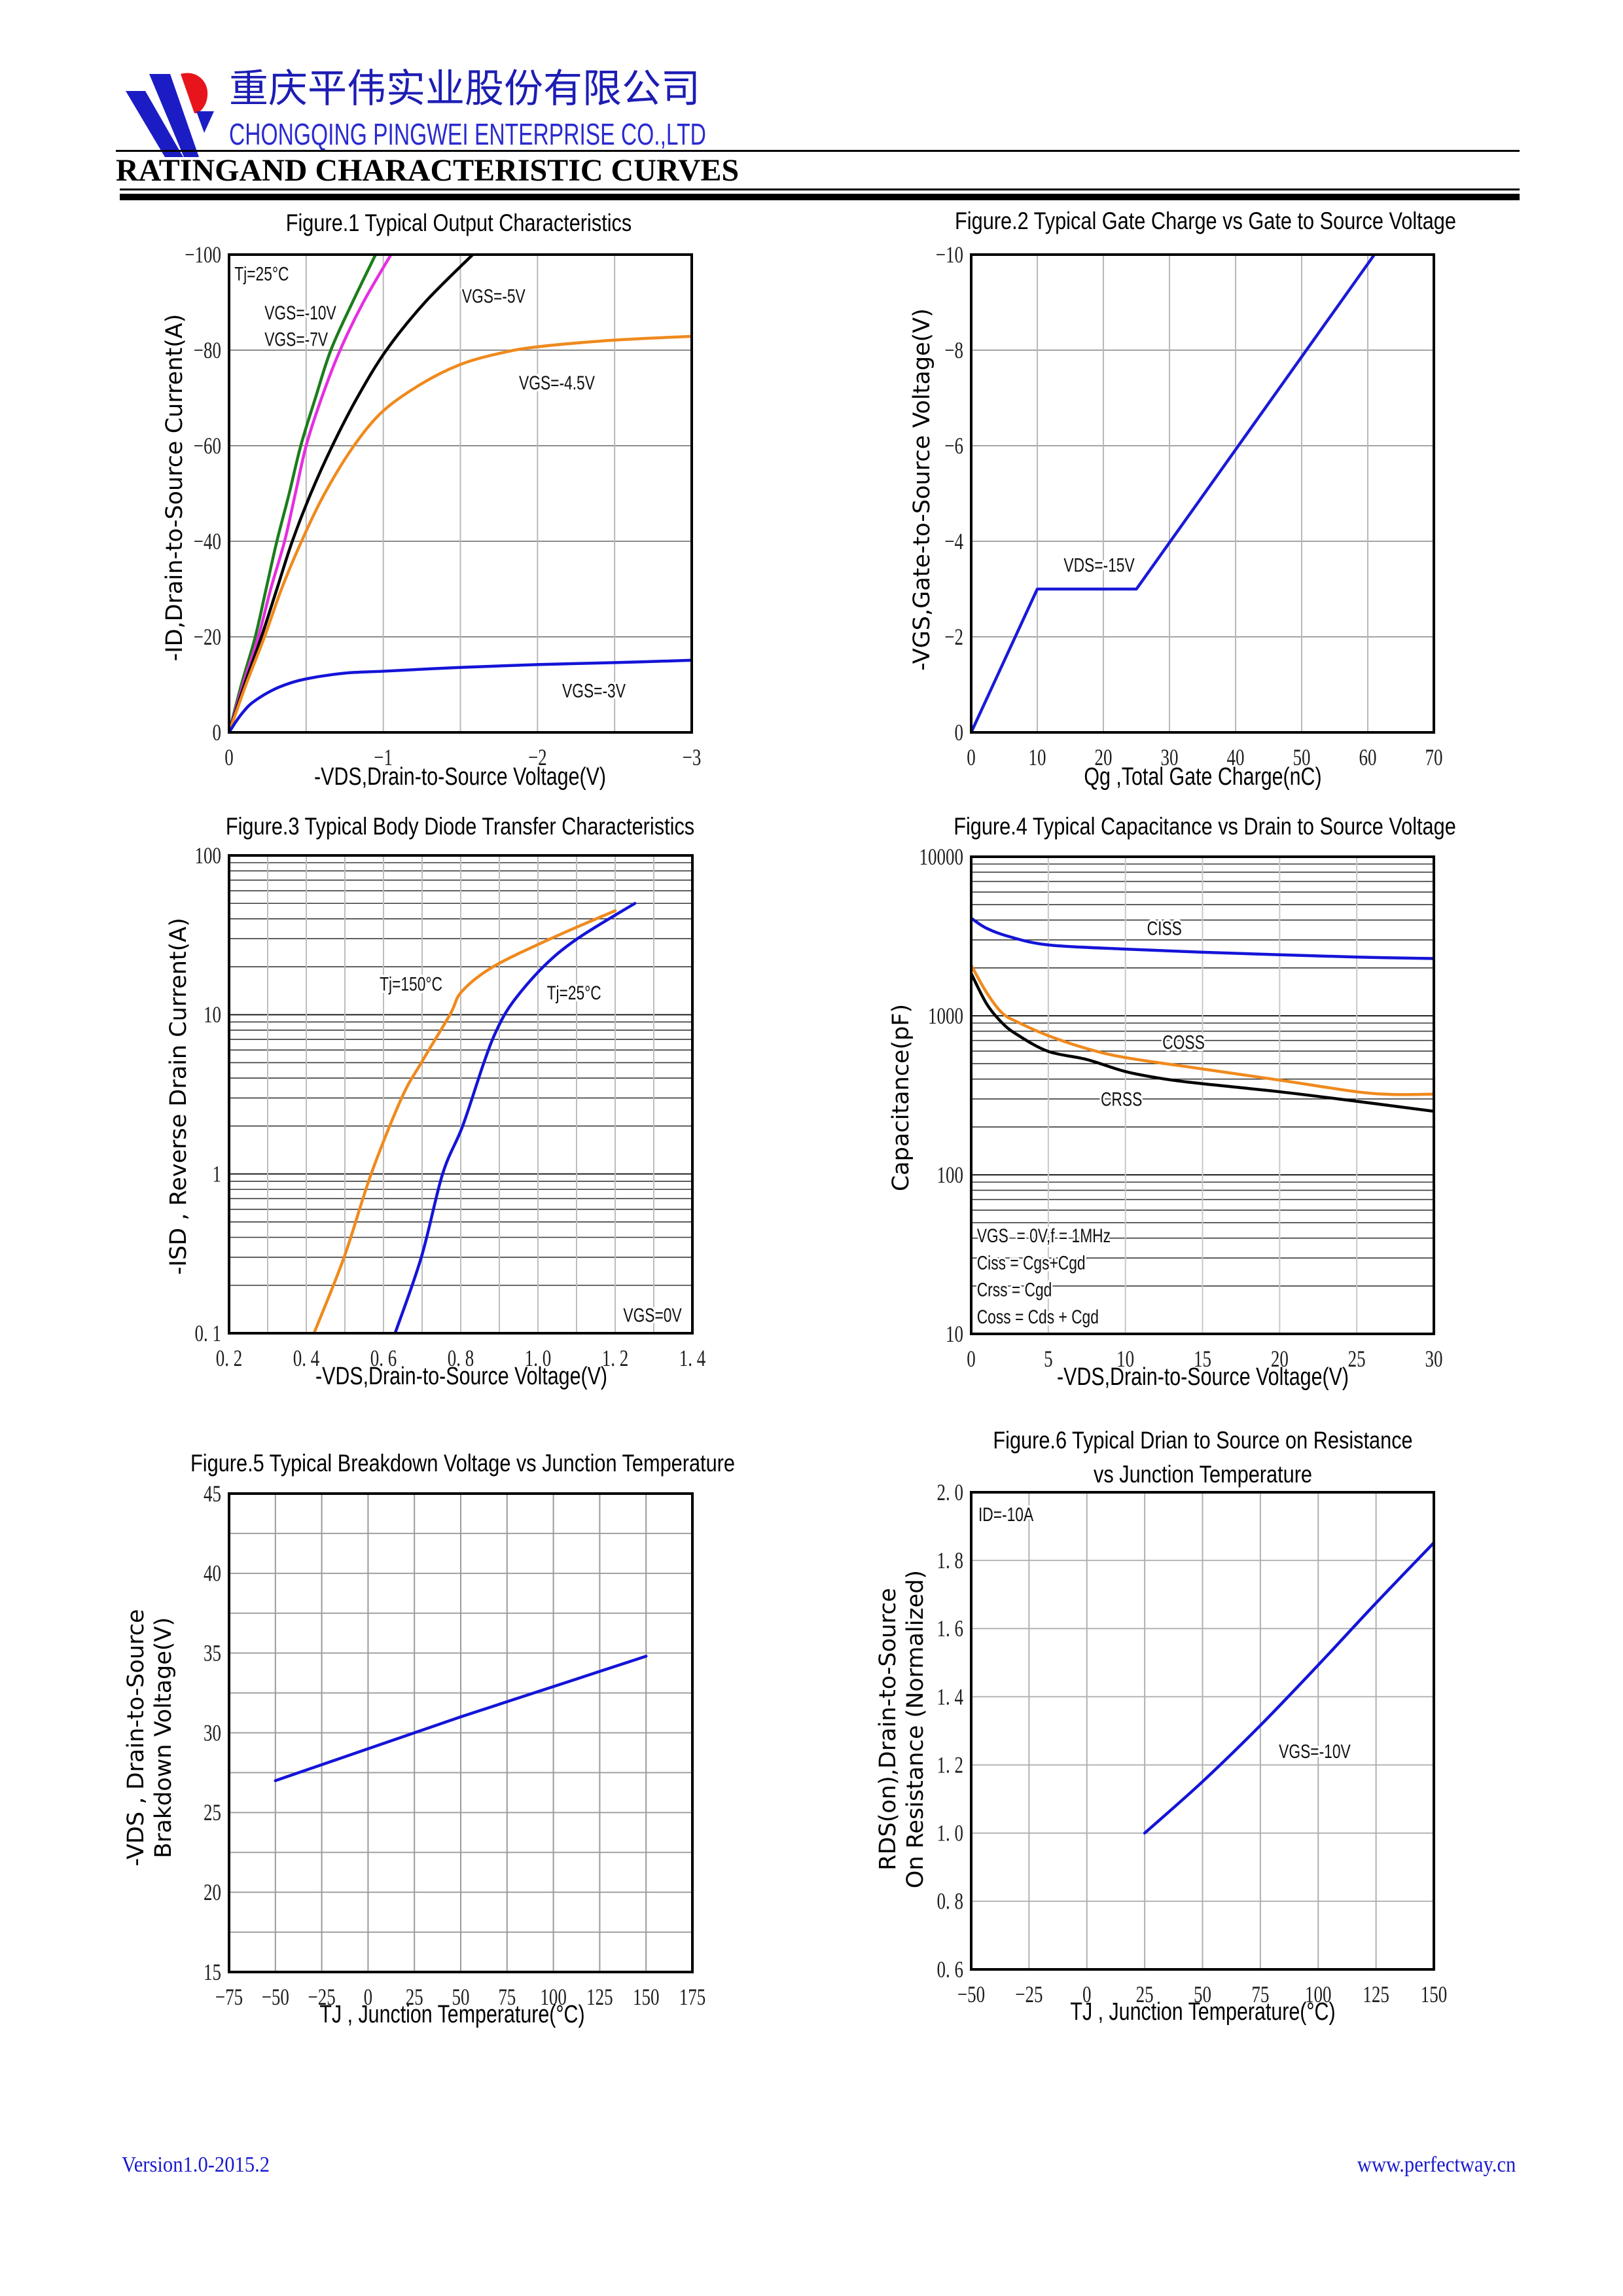  I want to click on series-line-vds-15v, so click(1173, 493).